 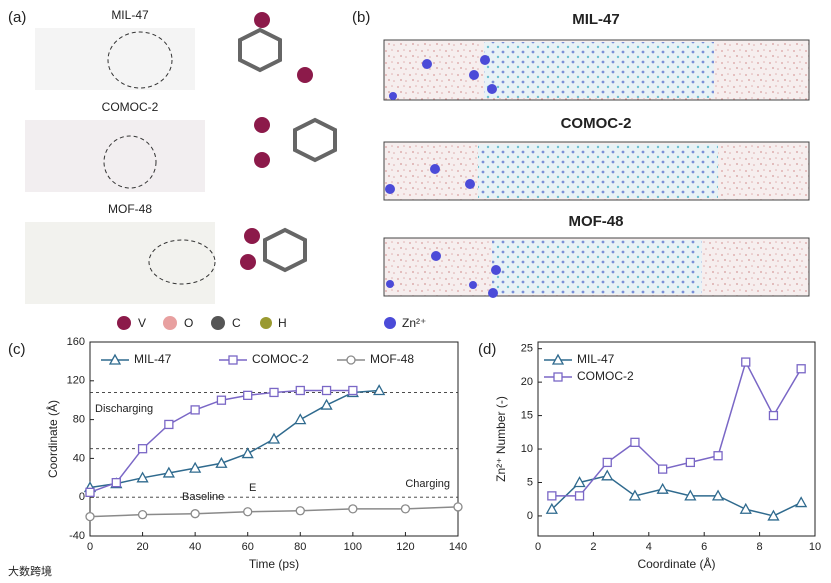 What do you see at coordinates (17, 349) in the screenshot?
I see `panel-label: (c)` at bounding box center [17, 349].